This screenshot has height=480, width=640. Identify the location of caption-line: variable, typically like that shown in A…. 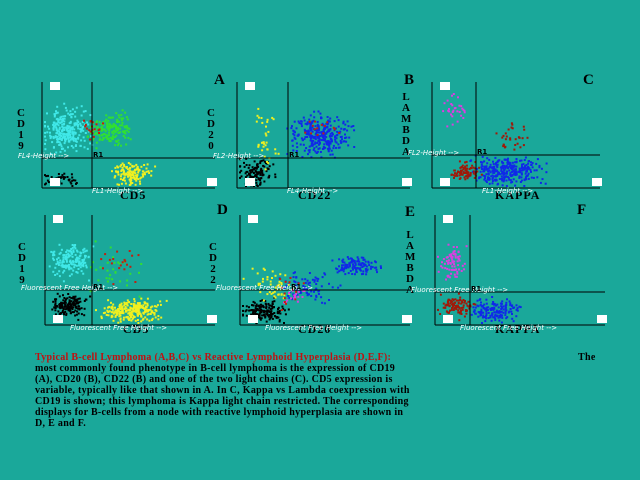
(222, 390).